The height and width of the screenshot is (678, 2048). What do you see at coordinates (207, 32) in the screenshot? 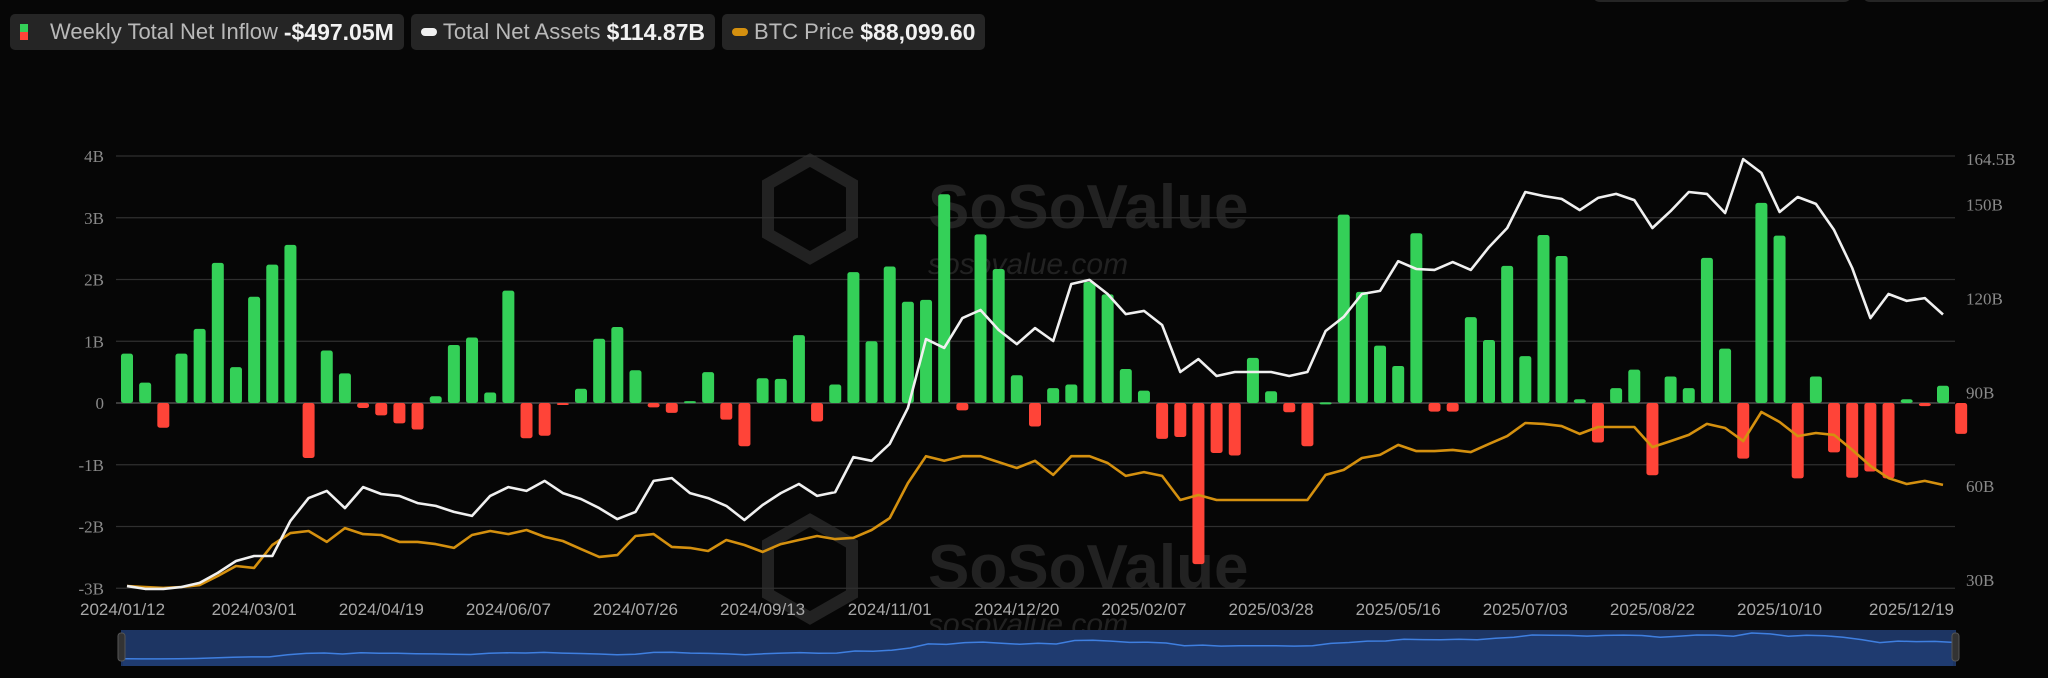
I see `legend-item-weekly-inflow: Weekly Total Net Inflow -$497.05M` at bounding box center [207, 32].